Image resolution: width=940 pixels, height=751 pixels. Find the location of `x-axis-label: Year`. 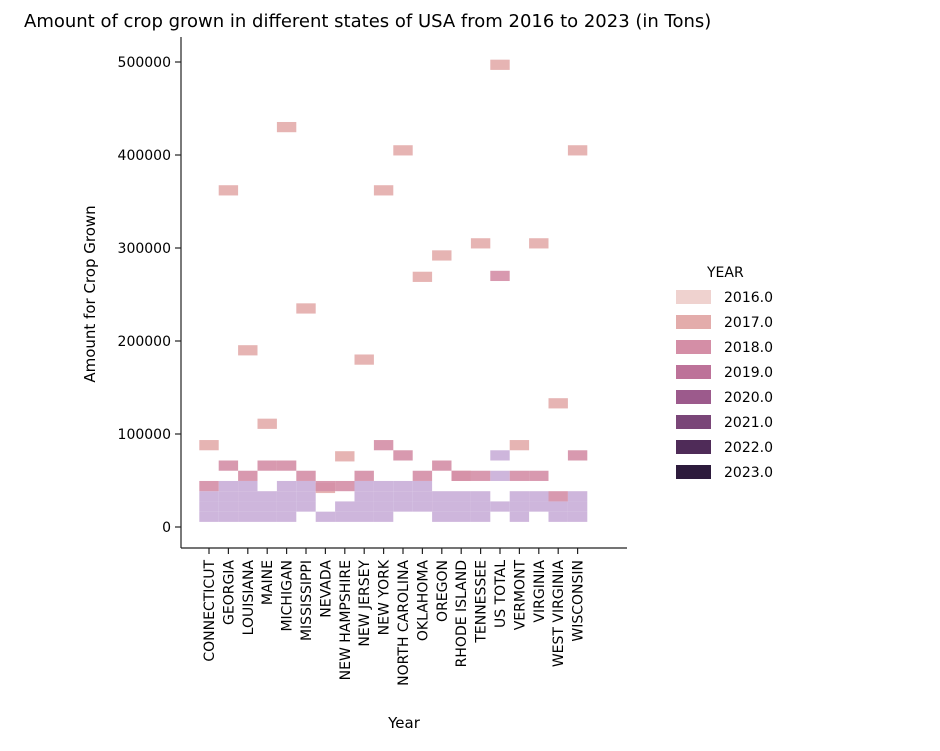

x-axis-label: Year is located at coordinates (404, 723).